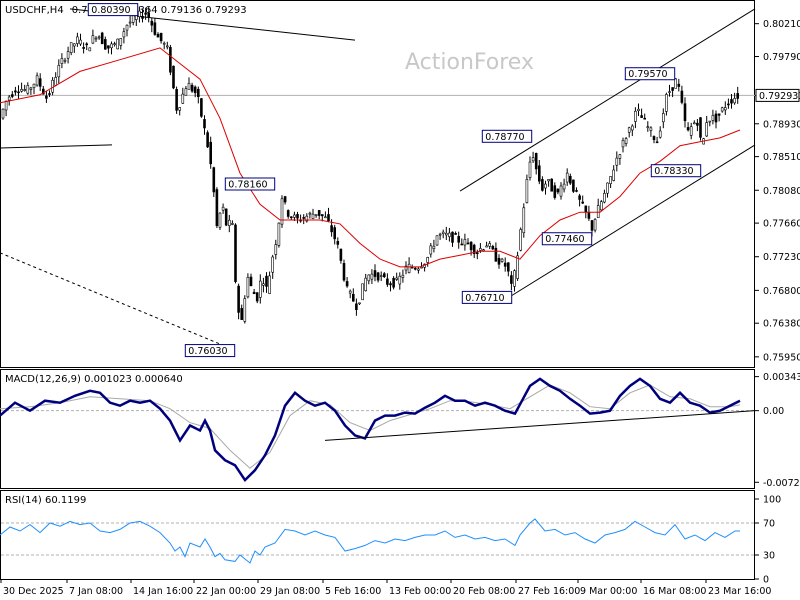 Image resolution: width=800 pixels, height=600 pixels. I want to click on time-tick-label: 7 Jan 08:00, so click(96, 591).